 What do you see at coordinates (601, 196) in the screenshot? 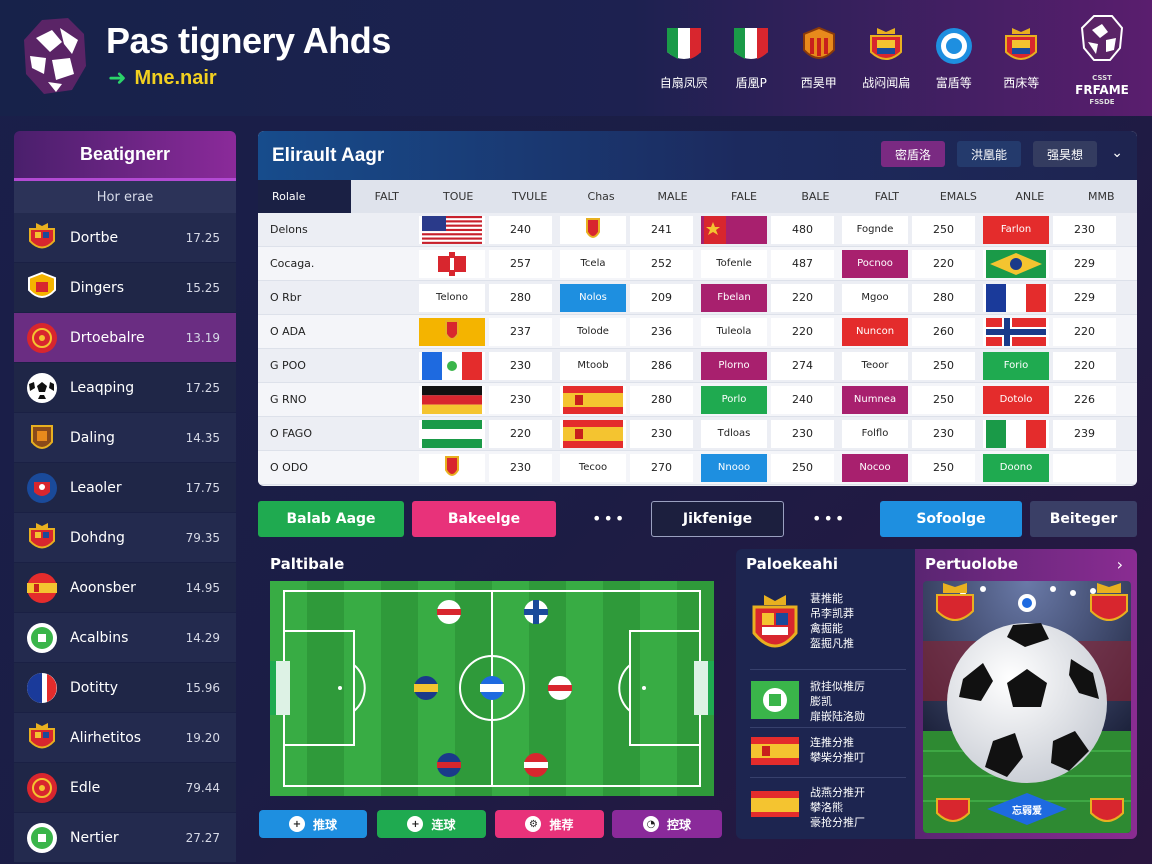
I see `column-header: Chas` at bounding box center [601, 196].